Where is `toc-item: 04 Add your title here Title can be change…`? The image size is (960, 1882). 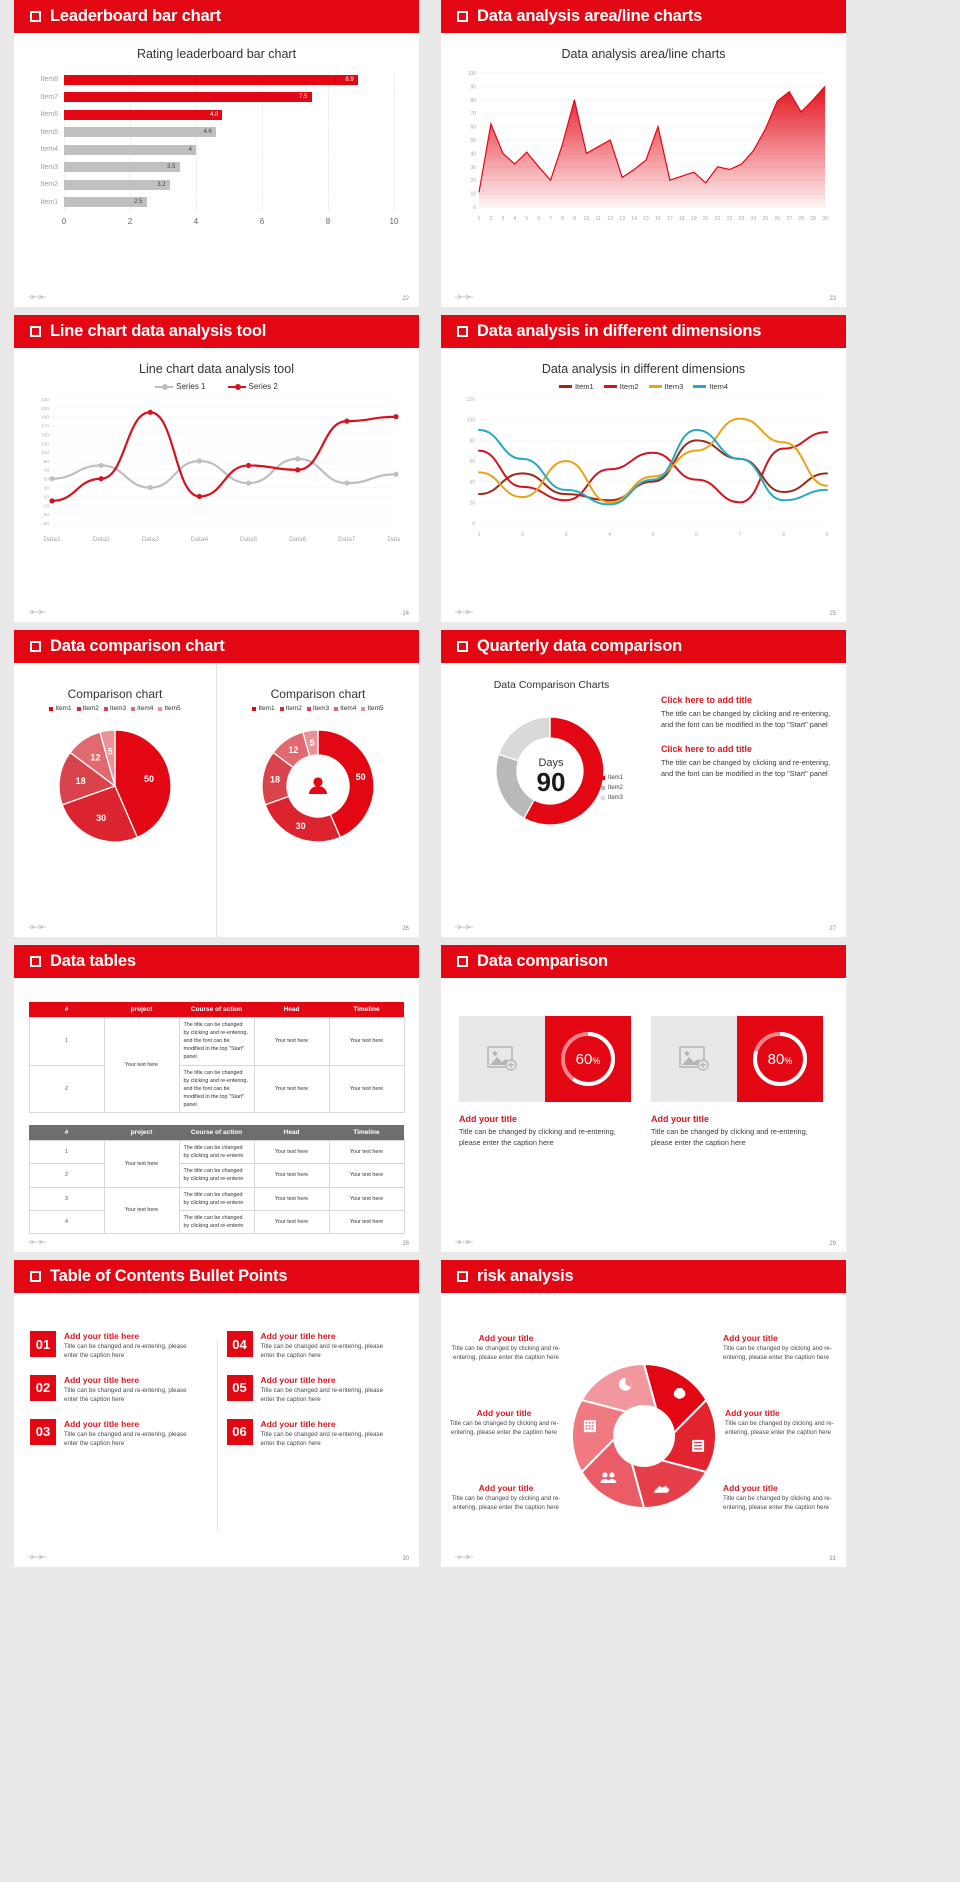
toc-item: 04 Add your title here Title can be change… is located at coordinates (312, 1346).